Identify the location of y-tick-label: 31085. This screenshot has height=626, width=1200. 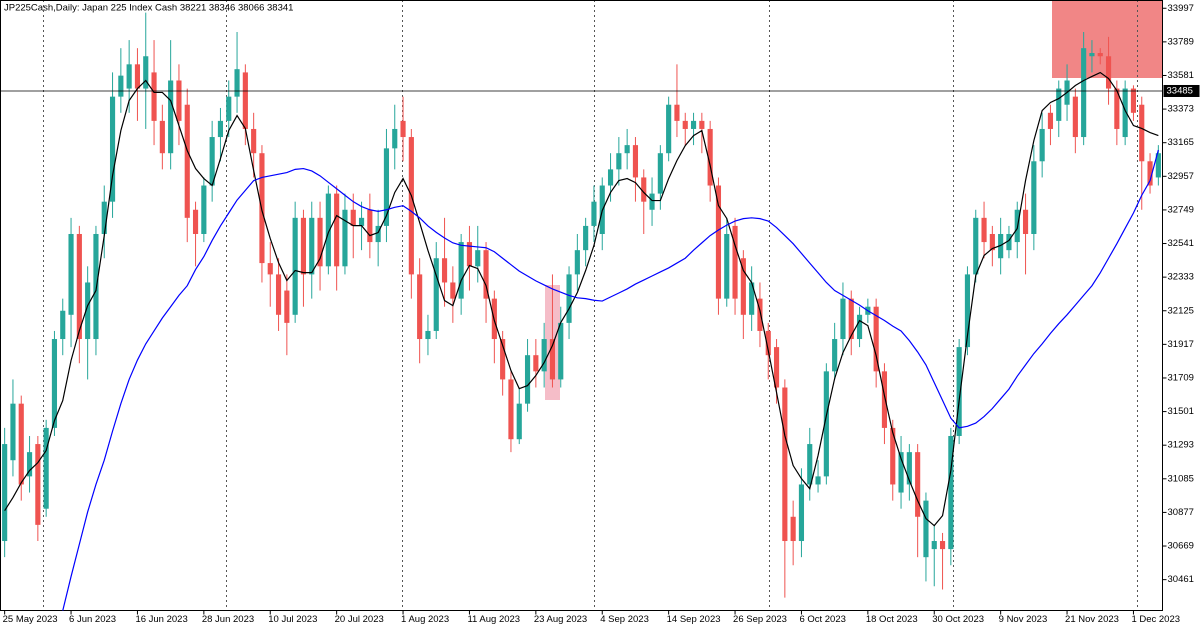
(1181, 478).